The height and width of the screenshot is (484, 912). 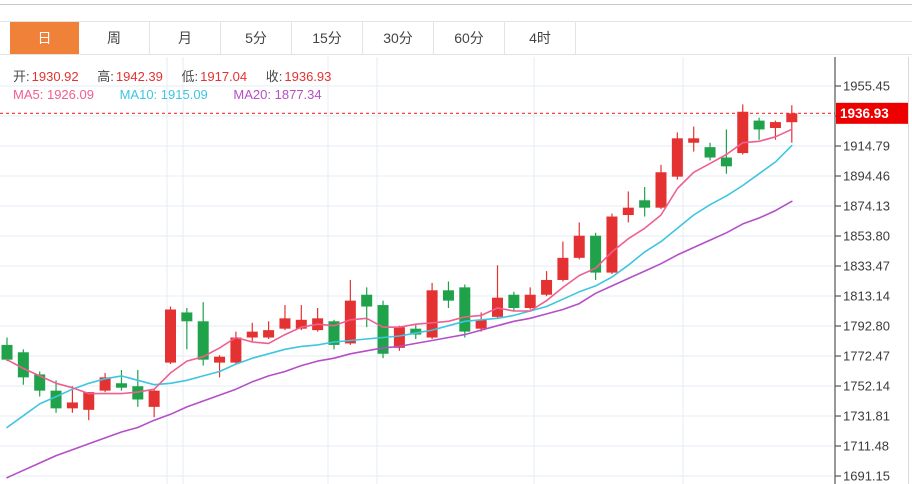 What do you see at coordinates (179, 76) in the screenshot?
I see `ohlc-readout: 开: 1930.92 高: 1942.39 低: 1917.04 收: 1936.93` at bounding box center [179, 76].